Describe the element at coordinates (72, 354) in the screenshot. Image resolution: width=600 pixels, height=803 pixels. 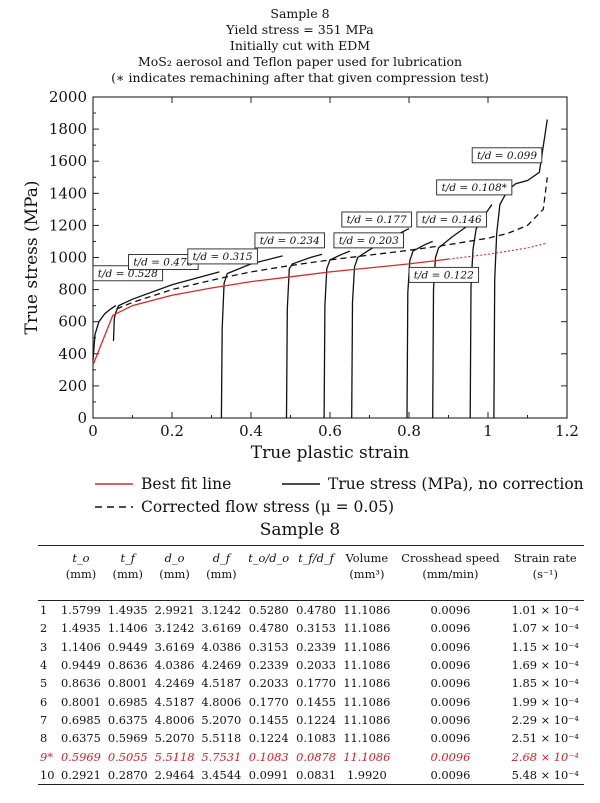
I see `y-tick-label: 400` at that location.